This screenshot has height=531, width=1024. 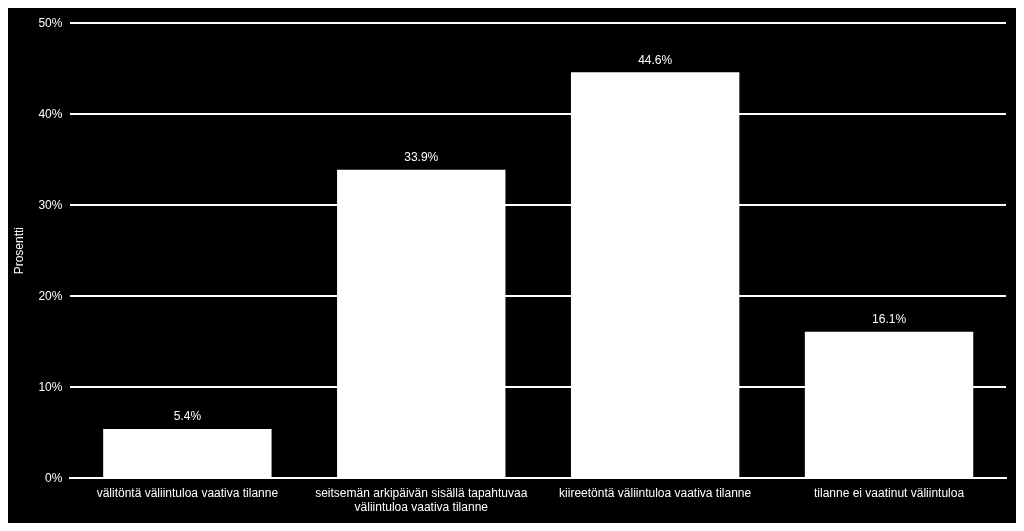 I want to click on x-tick-label: välitöntä väliintuloa vaativa tilanne, so click(x=187, y=492).